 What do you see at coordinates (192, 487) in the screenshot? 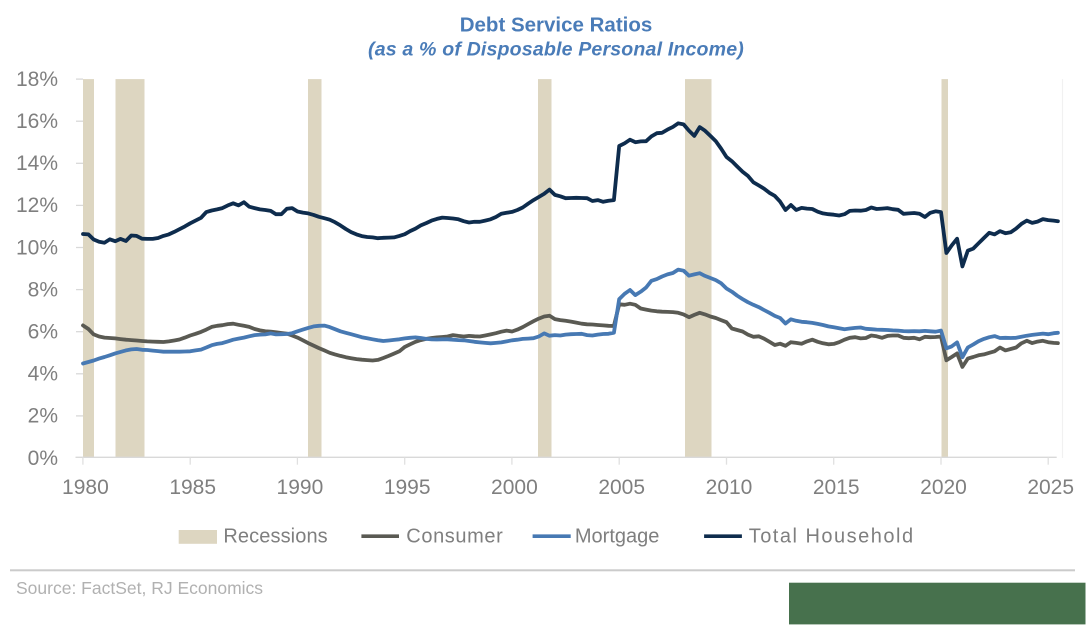
I see `svg-text: 1985` at bounding box center [192, 487].